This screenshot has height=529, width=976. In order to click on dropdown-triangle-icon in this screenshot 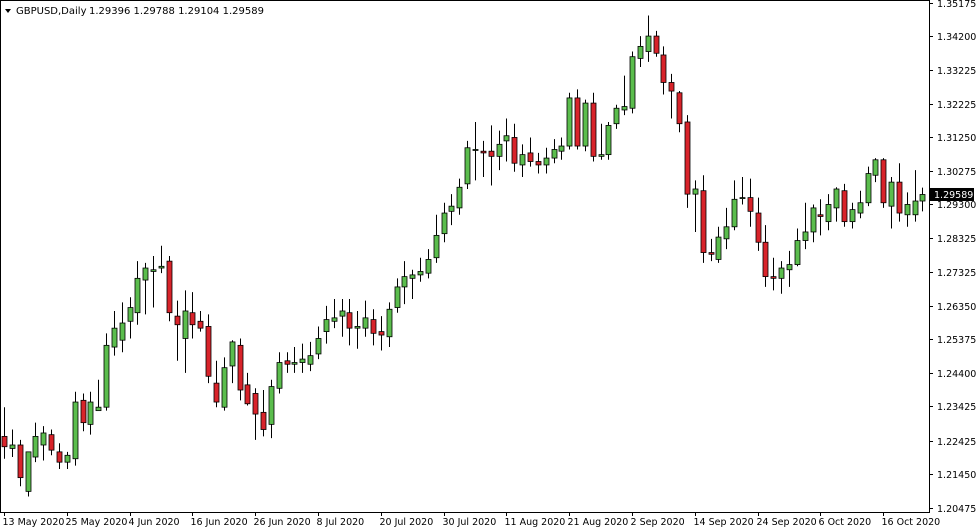, I will do `click(8, 11)`.